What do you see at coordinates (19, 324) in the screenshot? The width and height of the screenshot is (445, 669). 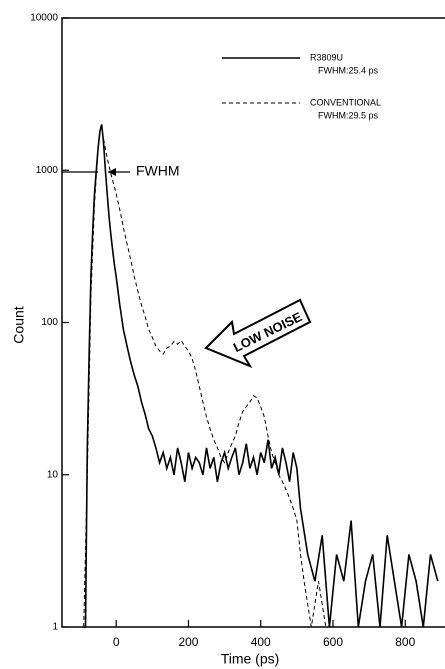 I see `y-axis-label: Count` at bounding box center [19, 324].